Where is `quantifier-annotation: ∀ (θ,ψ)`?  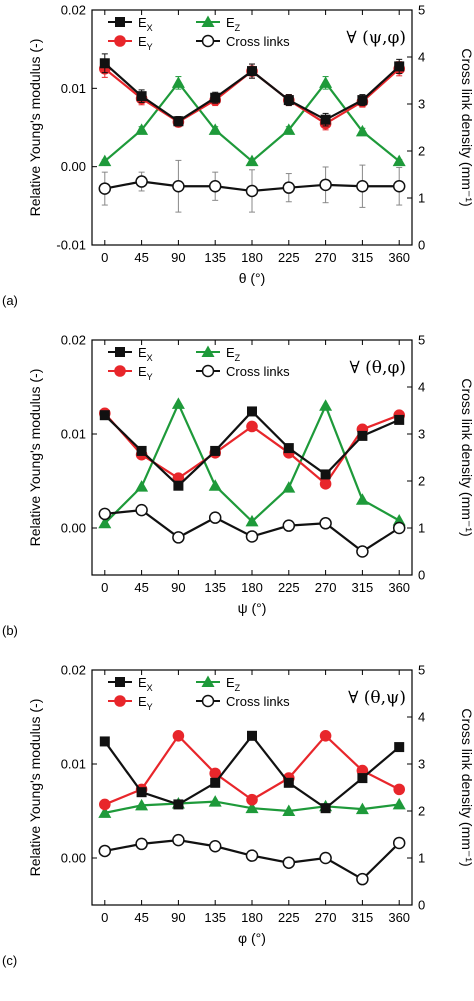
quantifier-annotation: ∀ (θ,ψ) is located at coordinates (377, 698).